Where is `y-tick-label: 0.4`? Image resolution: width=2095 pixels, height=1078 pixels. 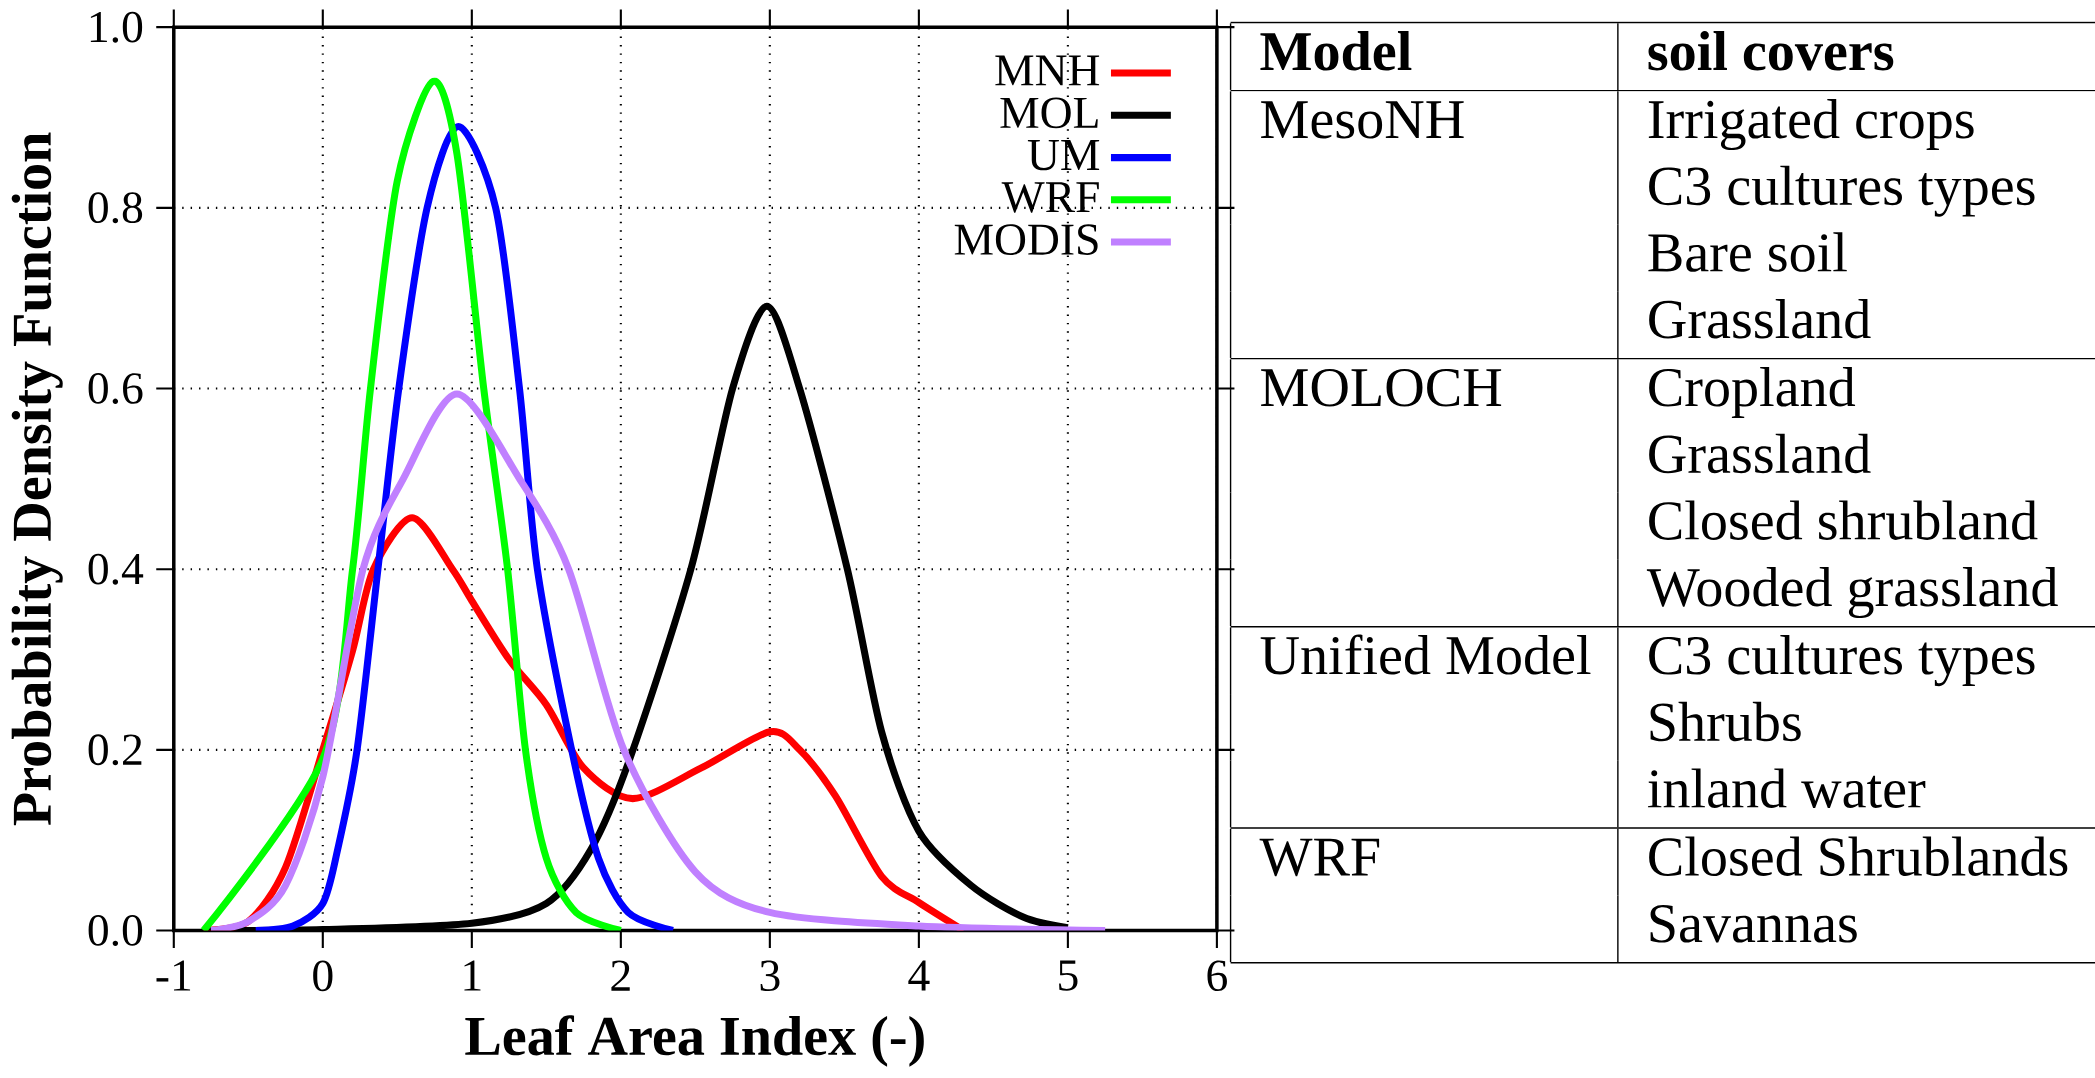
y-tick-label: 0.4 is located at coordinates (116, 569).